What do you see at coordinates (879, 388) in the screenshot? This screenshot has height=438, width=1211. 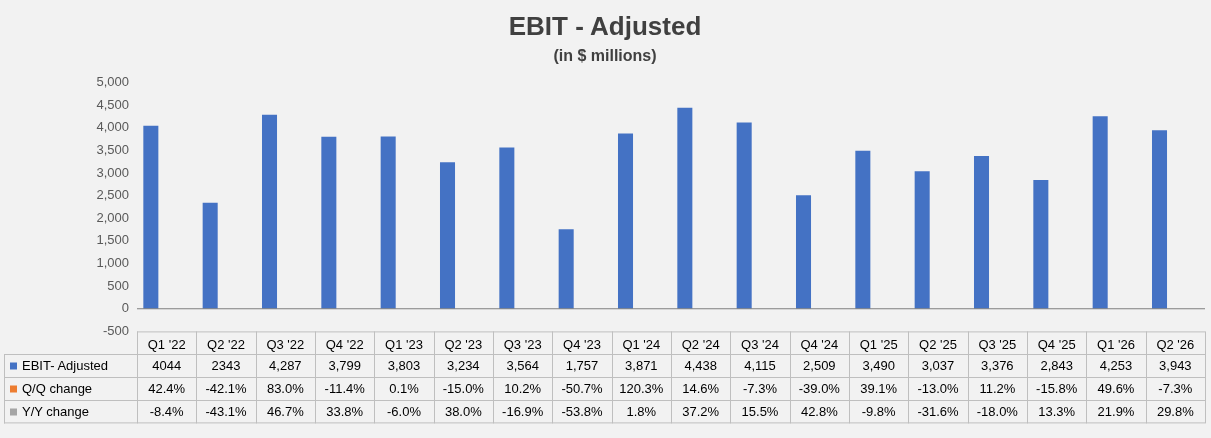 I see `data-label: 39.1%` at bounding box center [879, 388].